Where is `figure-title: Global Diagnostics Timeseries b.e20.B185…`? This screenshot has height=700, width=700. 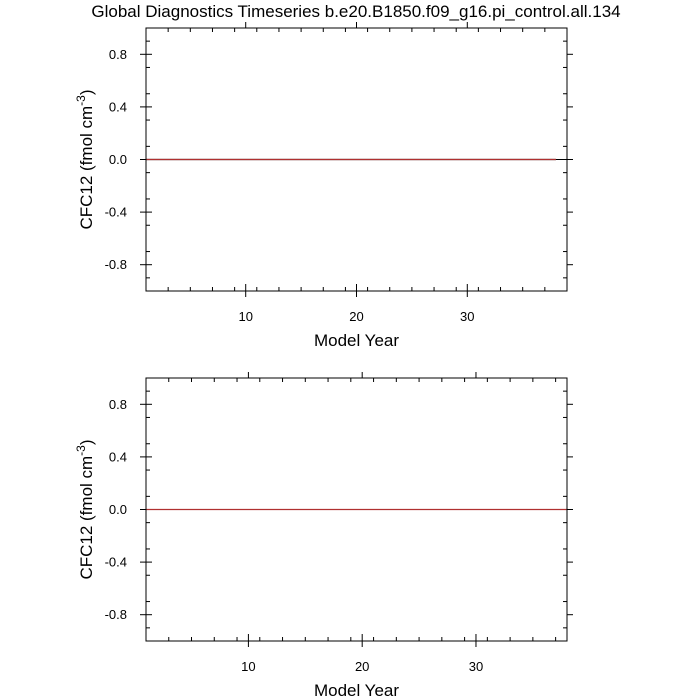
figure-title: Global Diagnostics Timeseries b.e20.B185… is located at coordinates (355, 11).